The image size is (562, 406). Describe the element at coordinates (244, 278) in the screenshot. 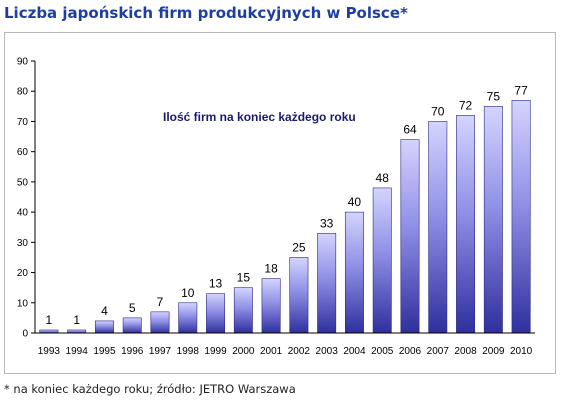

I see `data-label: 15` at that location.